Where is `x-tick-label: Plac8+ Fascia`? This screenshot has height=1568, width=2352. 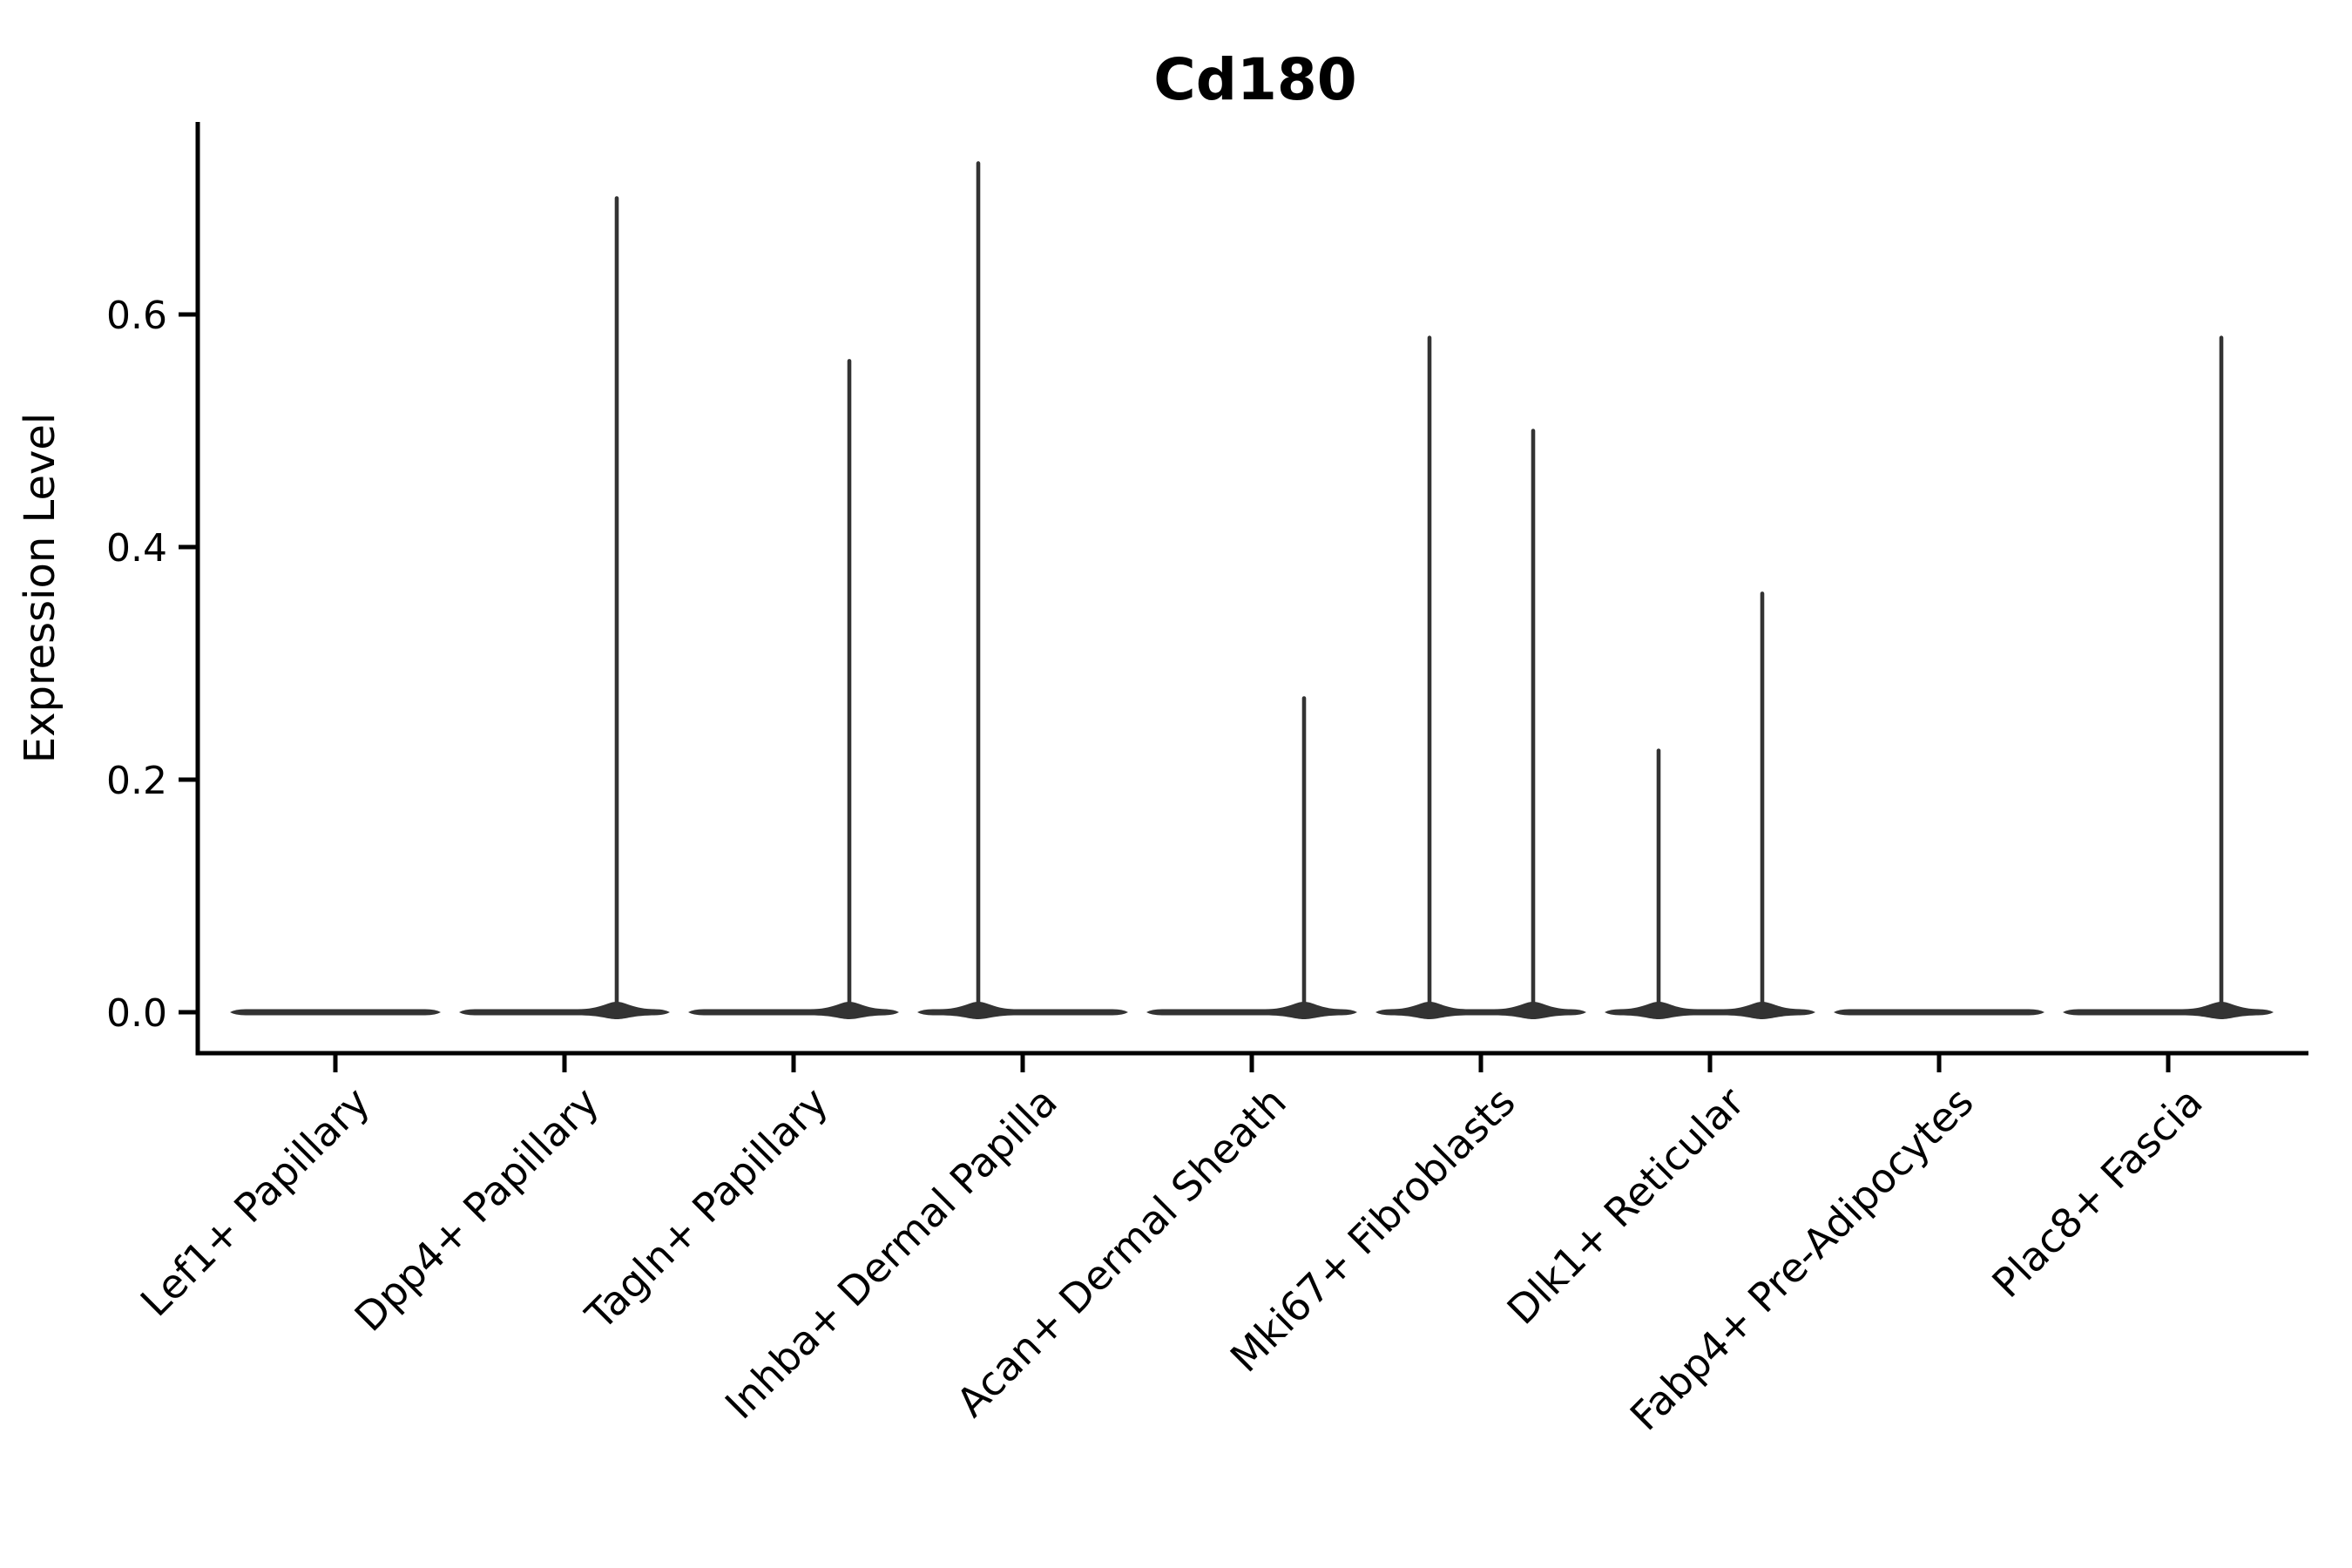
x-tick-label: Plac8+ Fascia is located at coordinates (2097, 1192).